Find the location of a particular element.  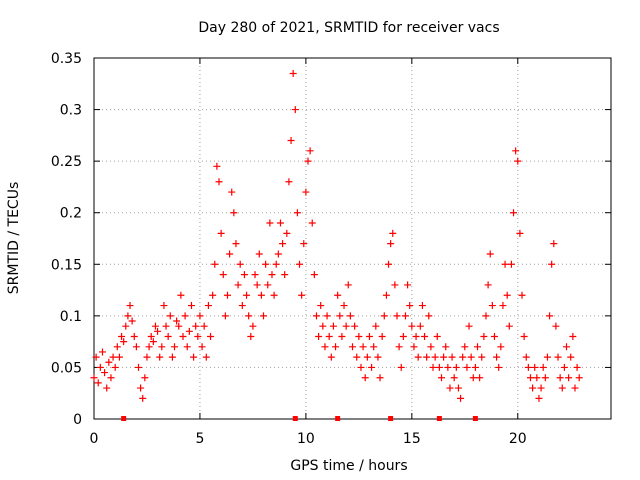

y-tick-label: 0.2 is located at coordinates (71, 214).